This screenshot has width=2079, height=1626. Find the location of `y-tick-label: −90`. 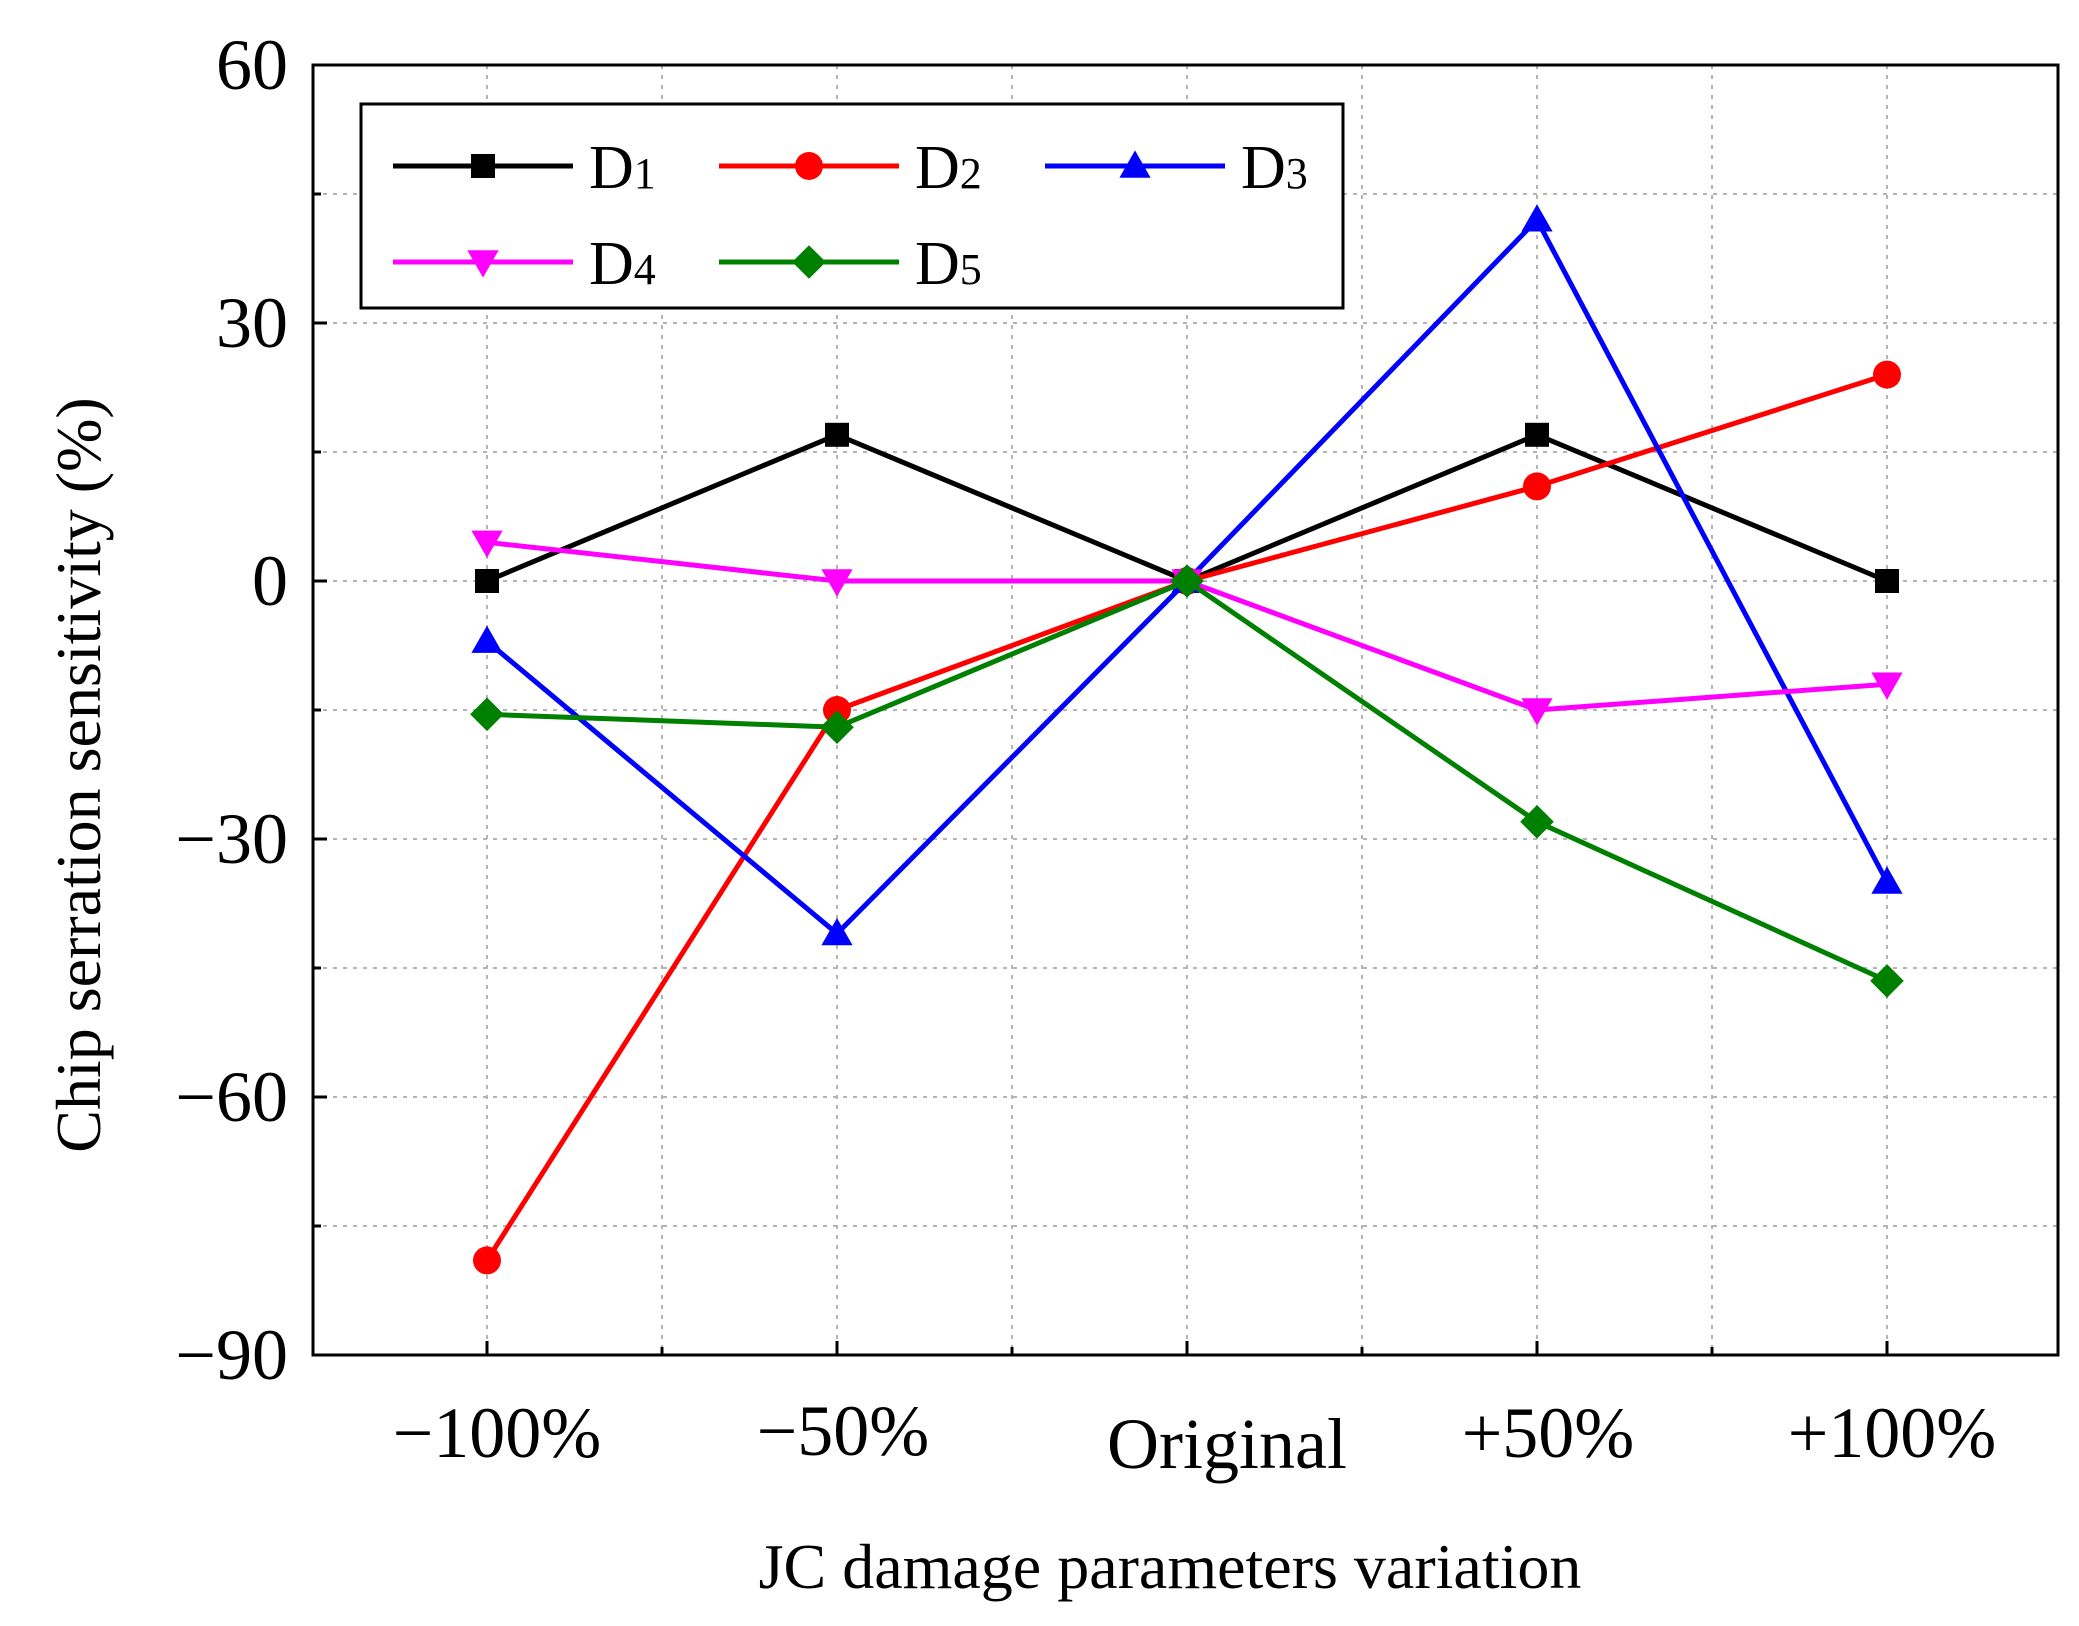

y-tick-label: −90 is located at coordinates (231, 1355).